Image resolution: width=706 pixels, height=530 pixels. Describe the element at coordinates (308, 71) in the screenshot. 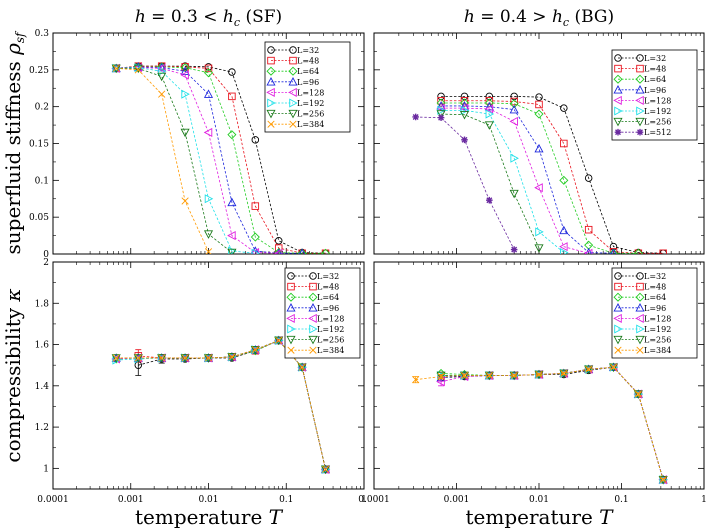

I see `legend-label: L=64` at that location.